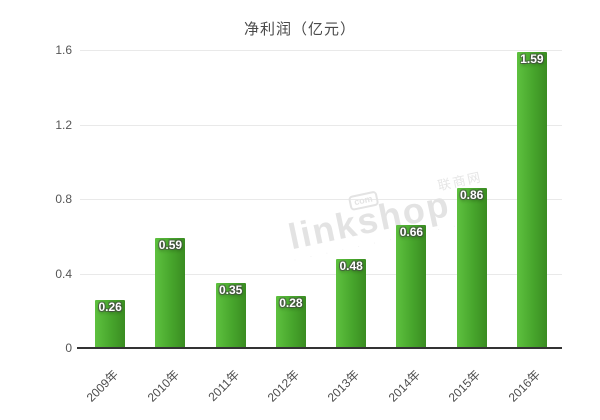 Image resolution: width=600 pixels, height=420 pixels. What do you see at coordinates (103, 386) in the screenshot?
I see `x-axis-label-2009年: 2009年` at bounding box center [103, 386].